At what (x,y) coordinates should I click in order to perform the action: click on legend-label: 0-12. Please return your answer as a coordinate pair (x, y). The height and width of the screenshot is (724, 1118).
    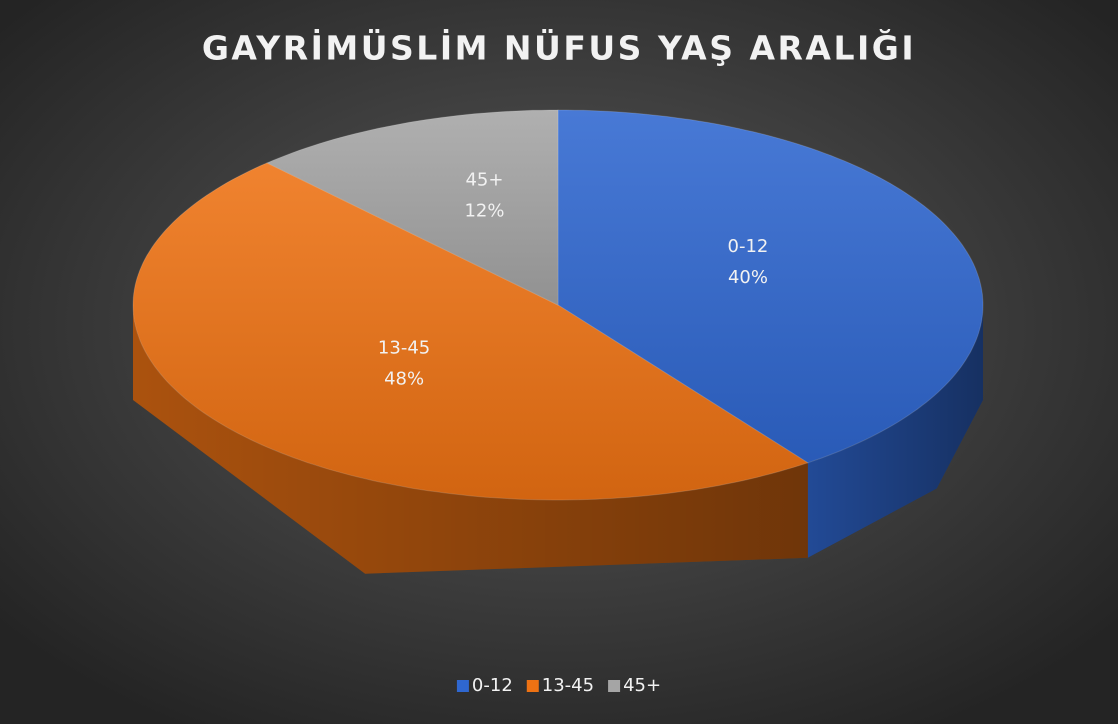
    Looking at the image, I should click on (492, 685).